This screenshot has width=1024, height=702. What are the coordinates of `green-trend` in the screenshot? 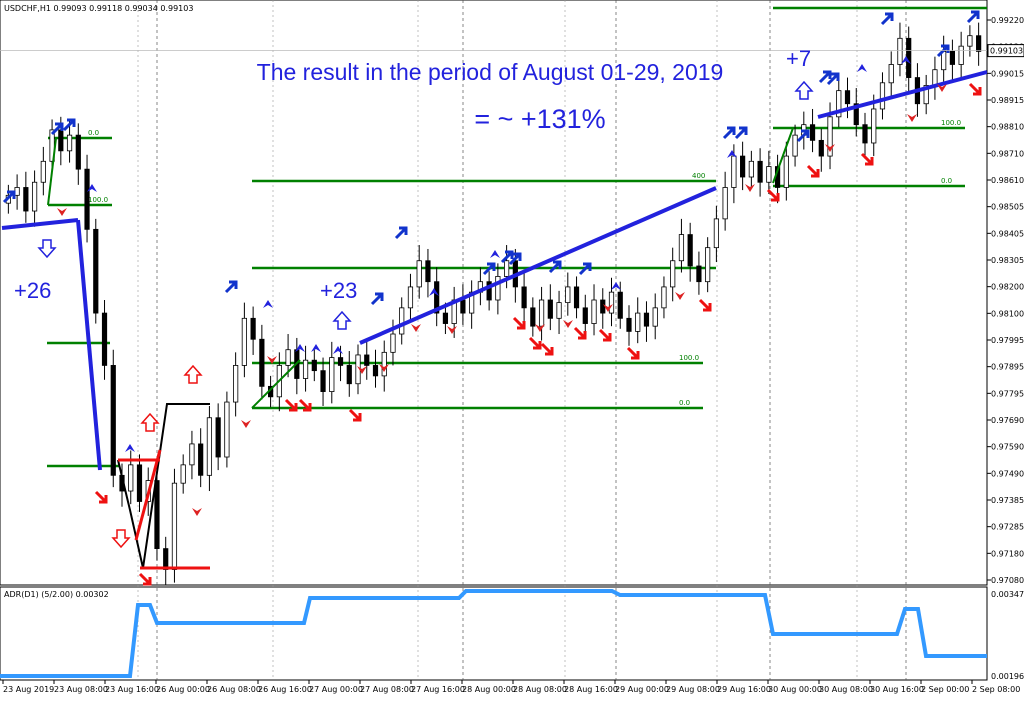 It's located at (52, 171).